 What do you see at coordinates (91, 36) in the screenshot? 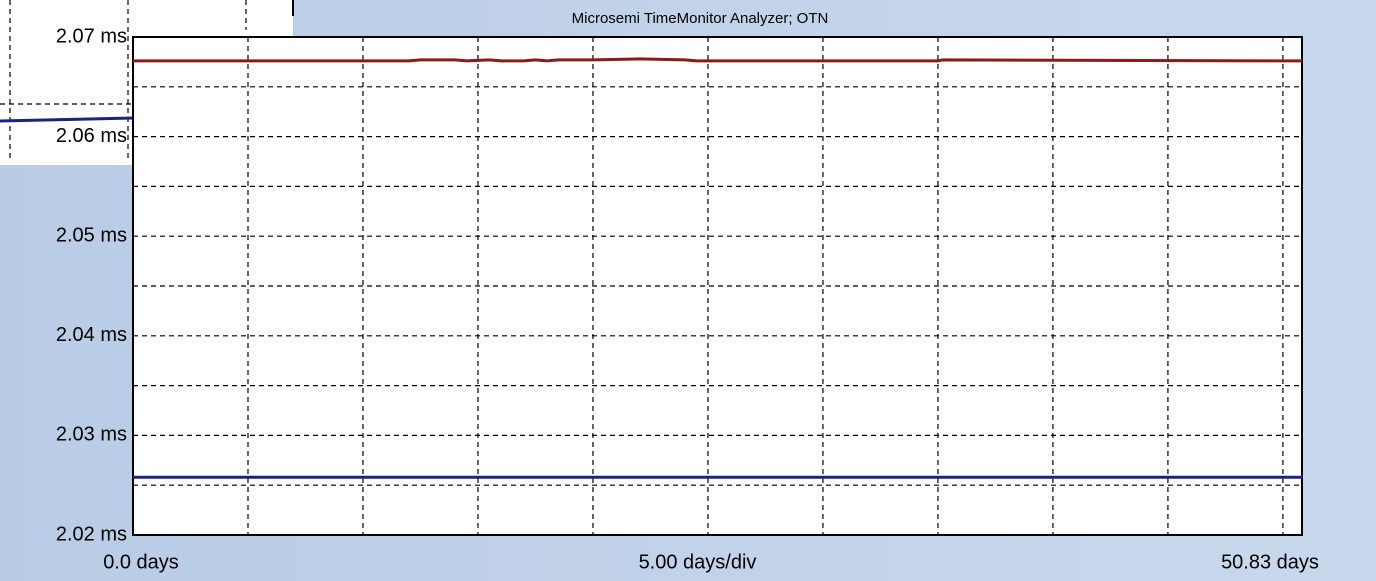
I see `y-tick-label: 2.07 ms` at bounding box center [91, 36].